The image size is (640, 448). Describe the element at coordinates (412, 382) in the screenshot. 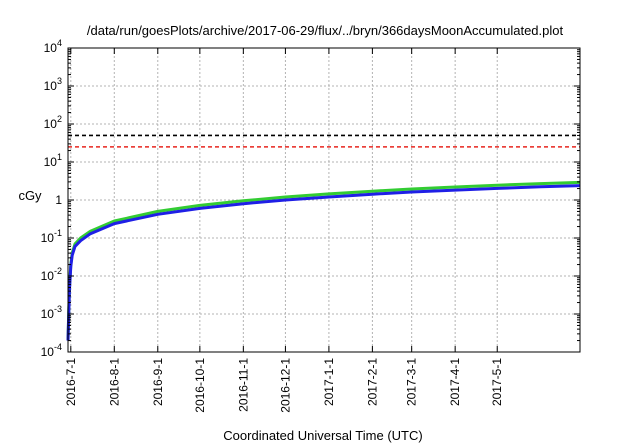

I see `x-tick-label: 2017-3-1` at that location.